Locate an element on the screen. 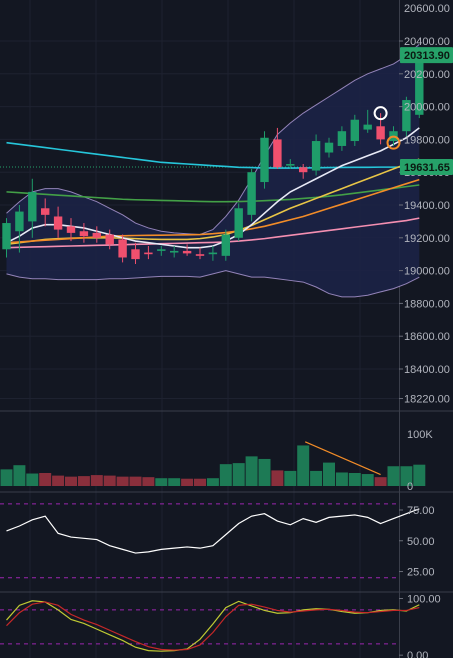  volume-panel is located at coordinates (213, 463).